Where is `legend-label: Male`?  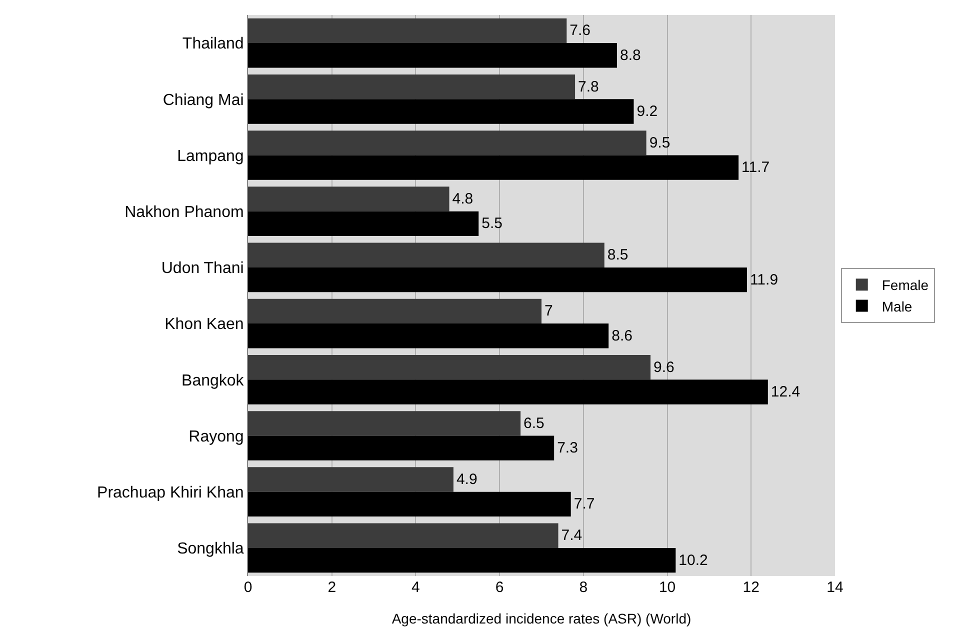
legend-label: Male is located at coordinates (897, 306).